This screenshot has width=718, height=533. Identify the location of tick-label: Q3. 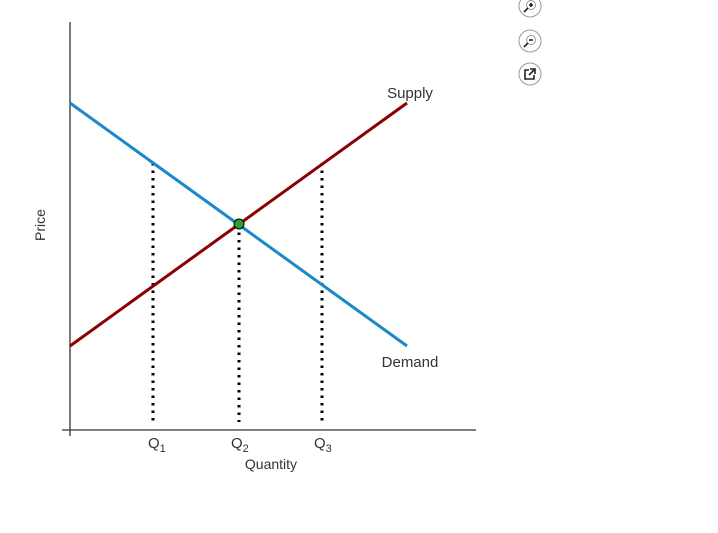
(323, 445).